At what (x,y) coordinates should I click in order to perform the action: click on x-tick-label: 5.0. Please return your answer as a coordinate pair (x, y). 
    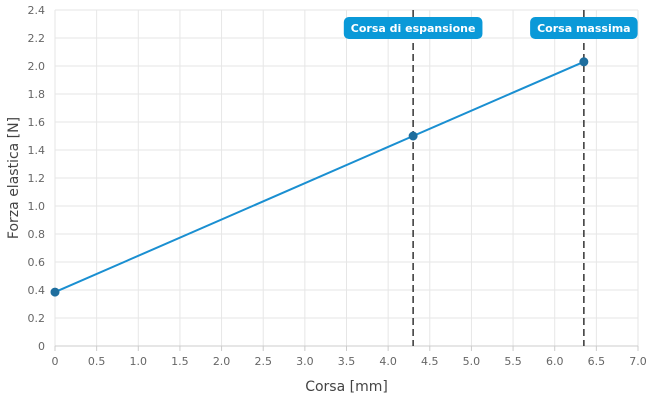
    Looking at the image, I should click on (472, 361).